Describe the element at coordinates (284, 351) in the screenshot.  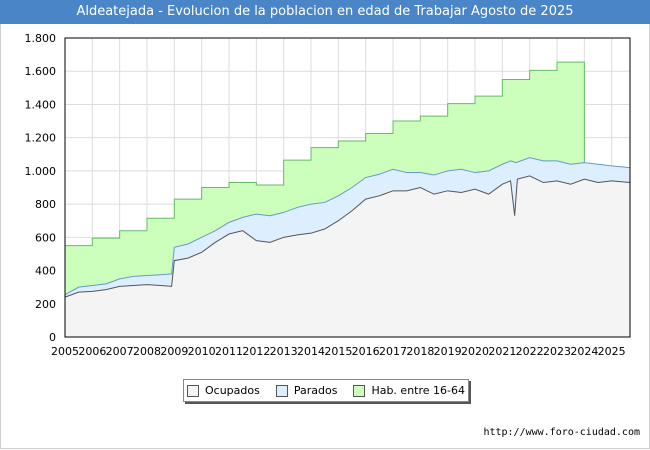
I see `x-tick-label: 2013` at that location.